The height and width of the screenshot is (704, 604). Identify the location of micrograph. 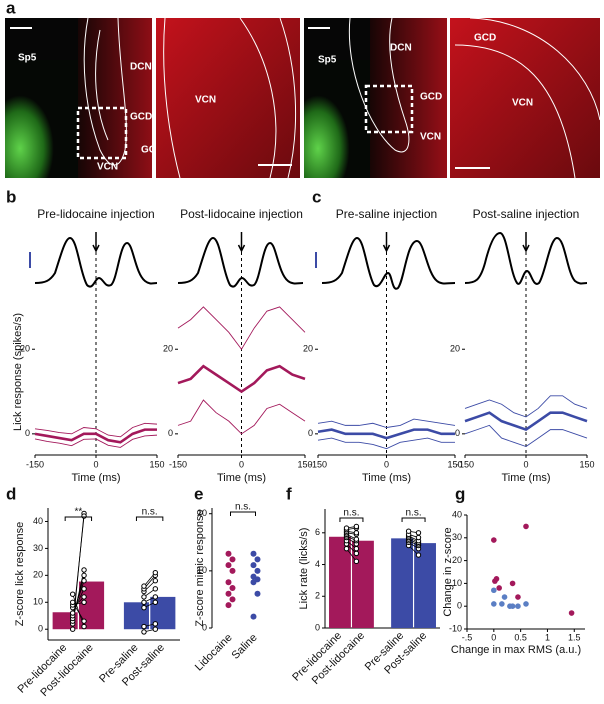
(525, 98).